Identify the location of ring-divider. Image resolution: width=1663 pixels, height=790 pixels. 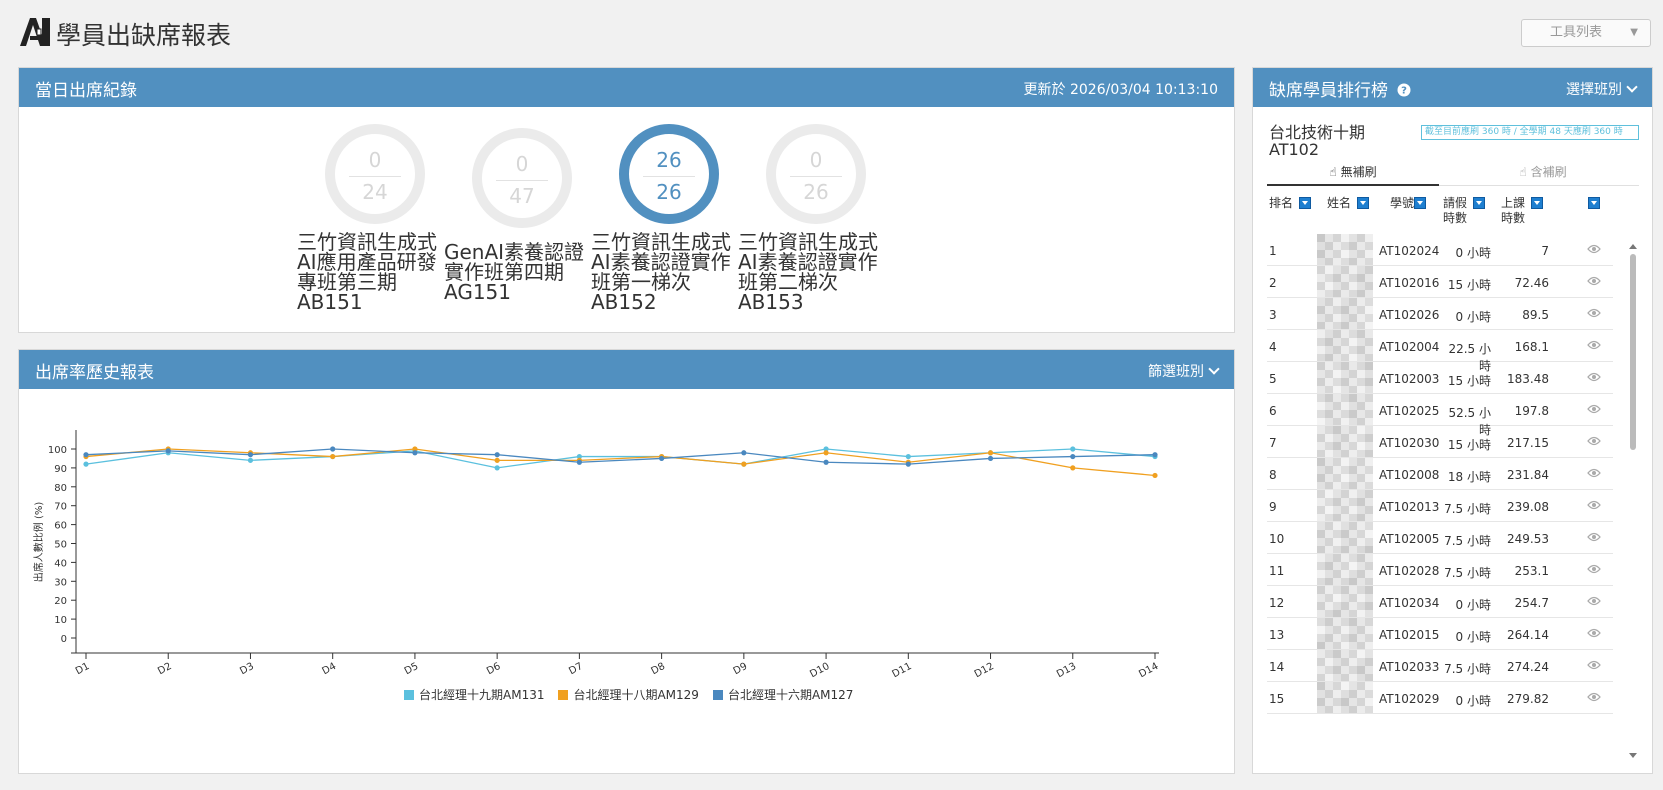
(669, 176).